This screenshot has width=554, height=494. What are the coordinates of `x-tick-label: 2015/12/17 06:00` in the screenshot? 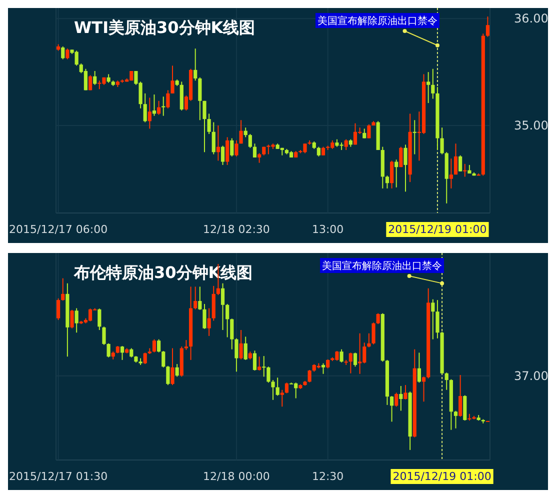 It's located at (58, 229).